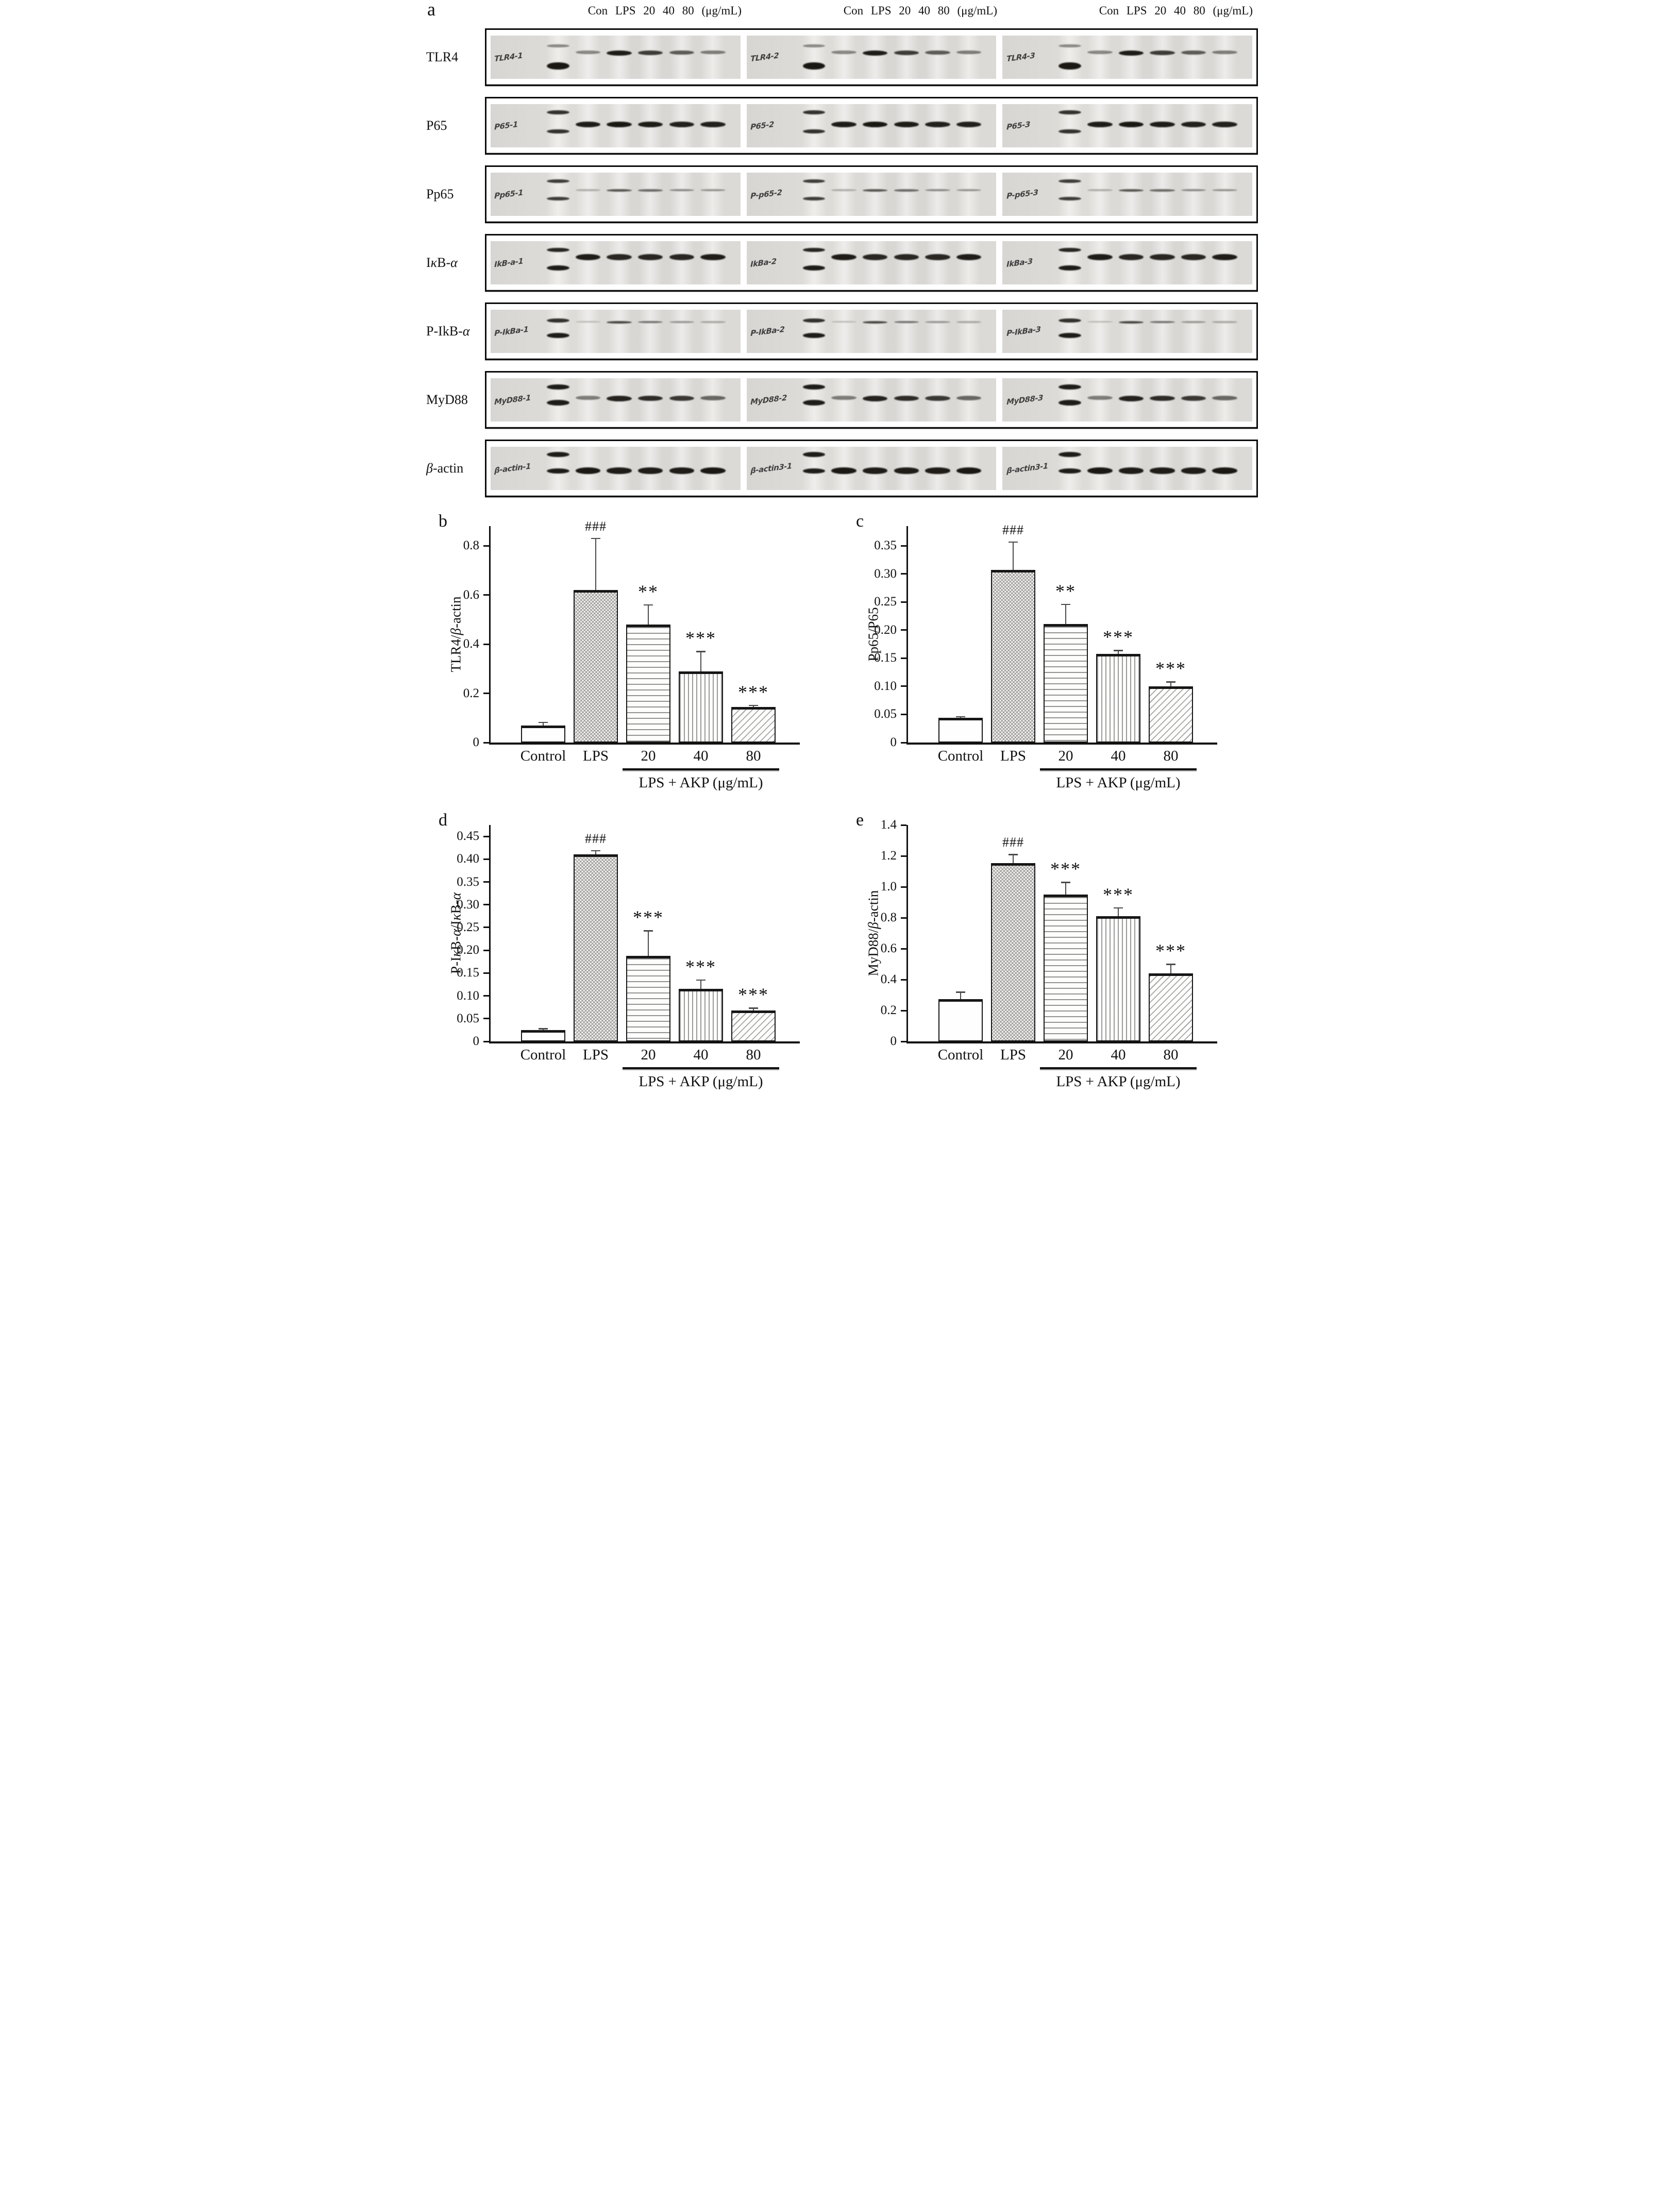 Image resolution: width=1680 pixels, height=2191 pixels. I want to click on membrane-handwritten-label: TLR4-2, so click(765, 57).